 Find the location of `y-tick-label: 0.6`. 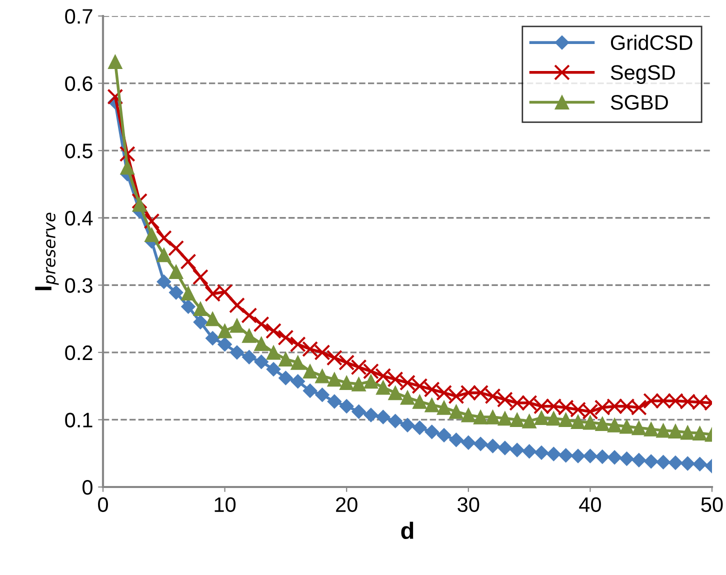

y-tick-label: 0.6 is located at coordinates (78, 84).